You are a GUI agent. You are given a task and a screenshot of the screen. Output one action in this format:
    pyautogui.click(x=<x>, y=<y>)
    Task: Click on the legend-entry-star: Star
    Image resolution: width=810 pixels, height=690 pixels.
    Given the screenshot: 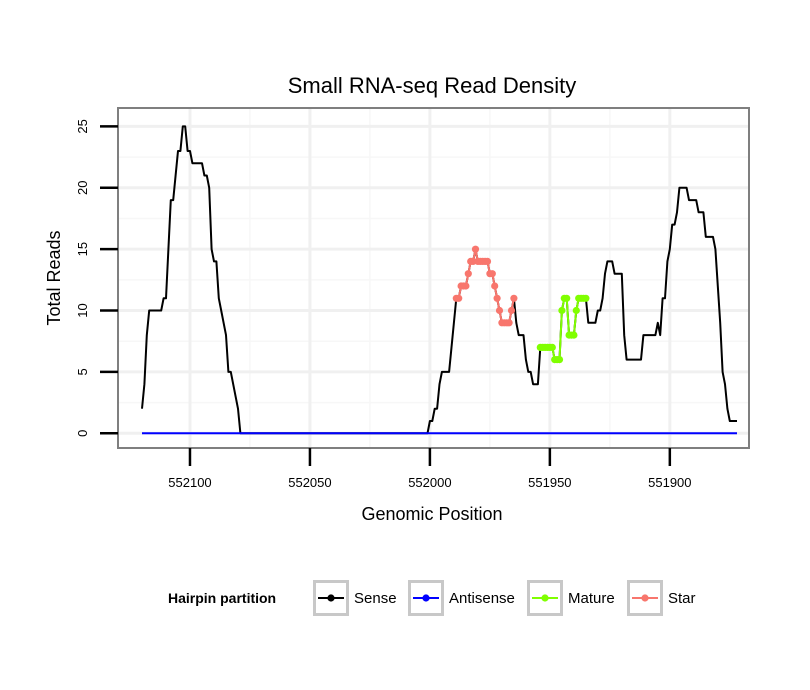 What is the action you would take?
    pyautogui.click(x=661, y=598)
    